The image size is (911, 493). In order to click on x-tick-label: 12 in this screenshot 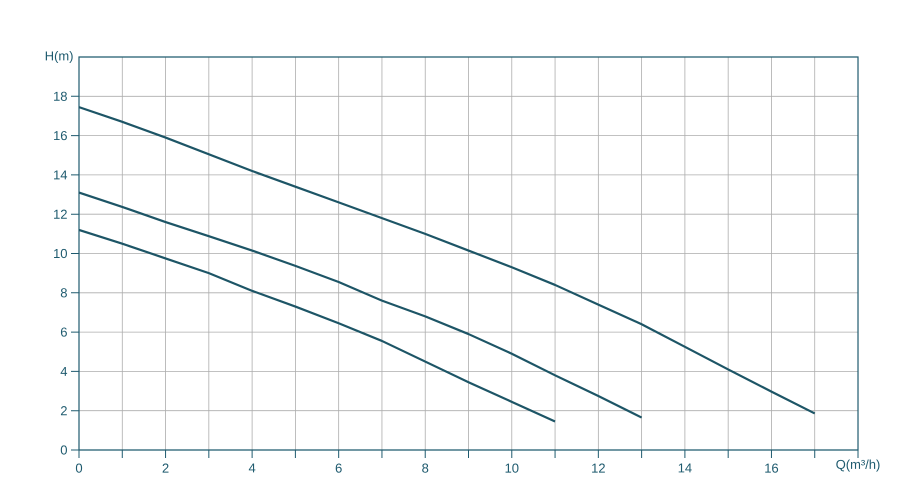, I will do `click(598, 468)`.